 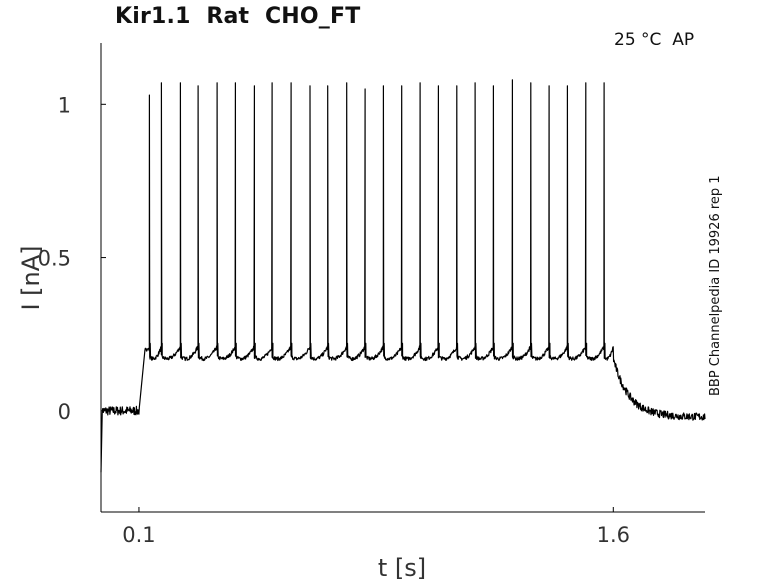 I want to click on y-axis-ticks: 00.51, so click(x=72, y=258).